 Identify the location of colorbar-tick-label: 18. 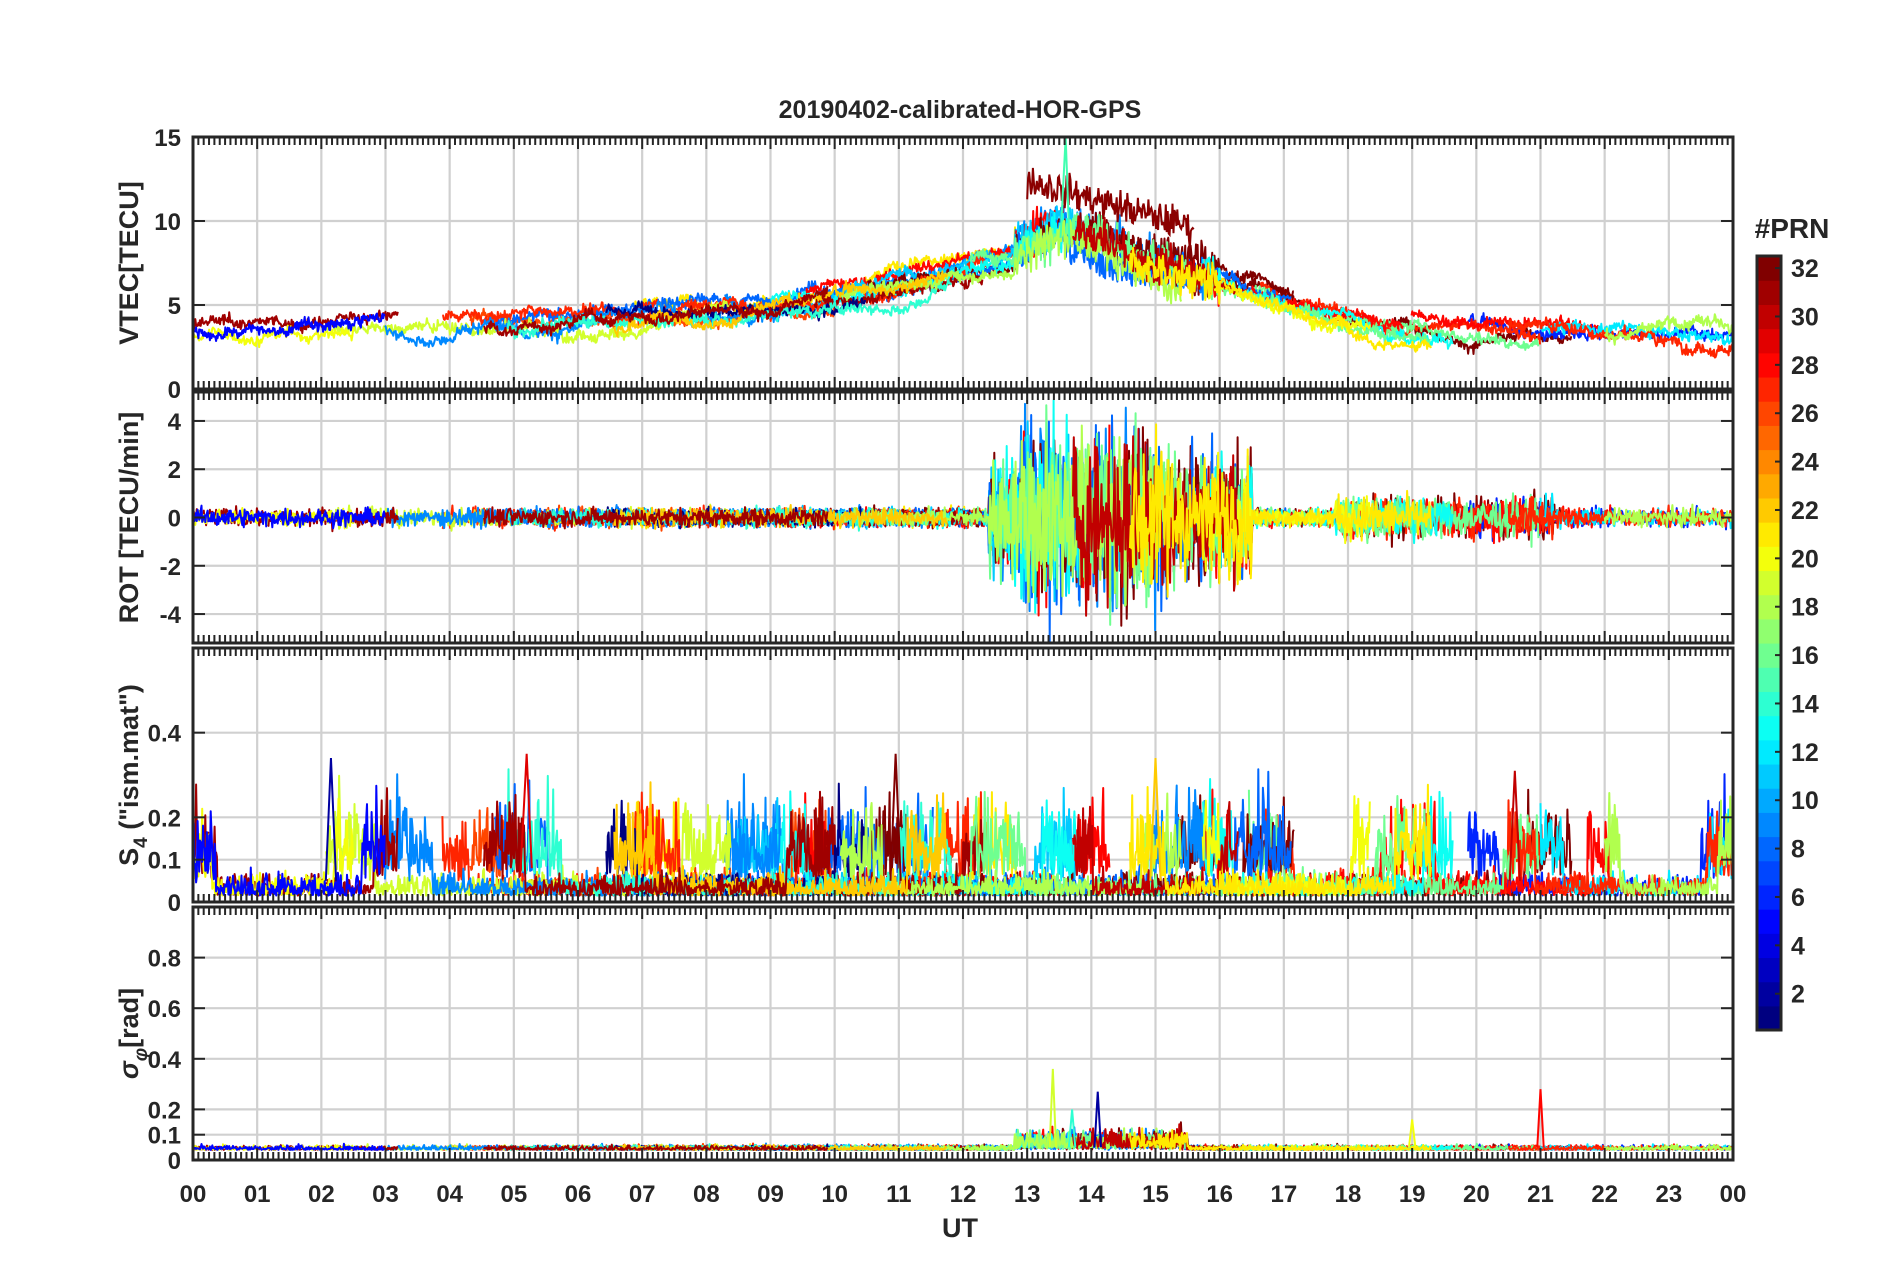
(1805, 608).